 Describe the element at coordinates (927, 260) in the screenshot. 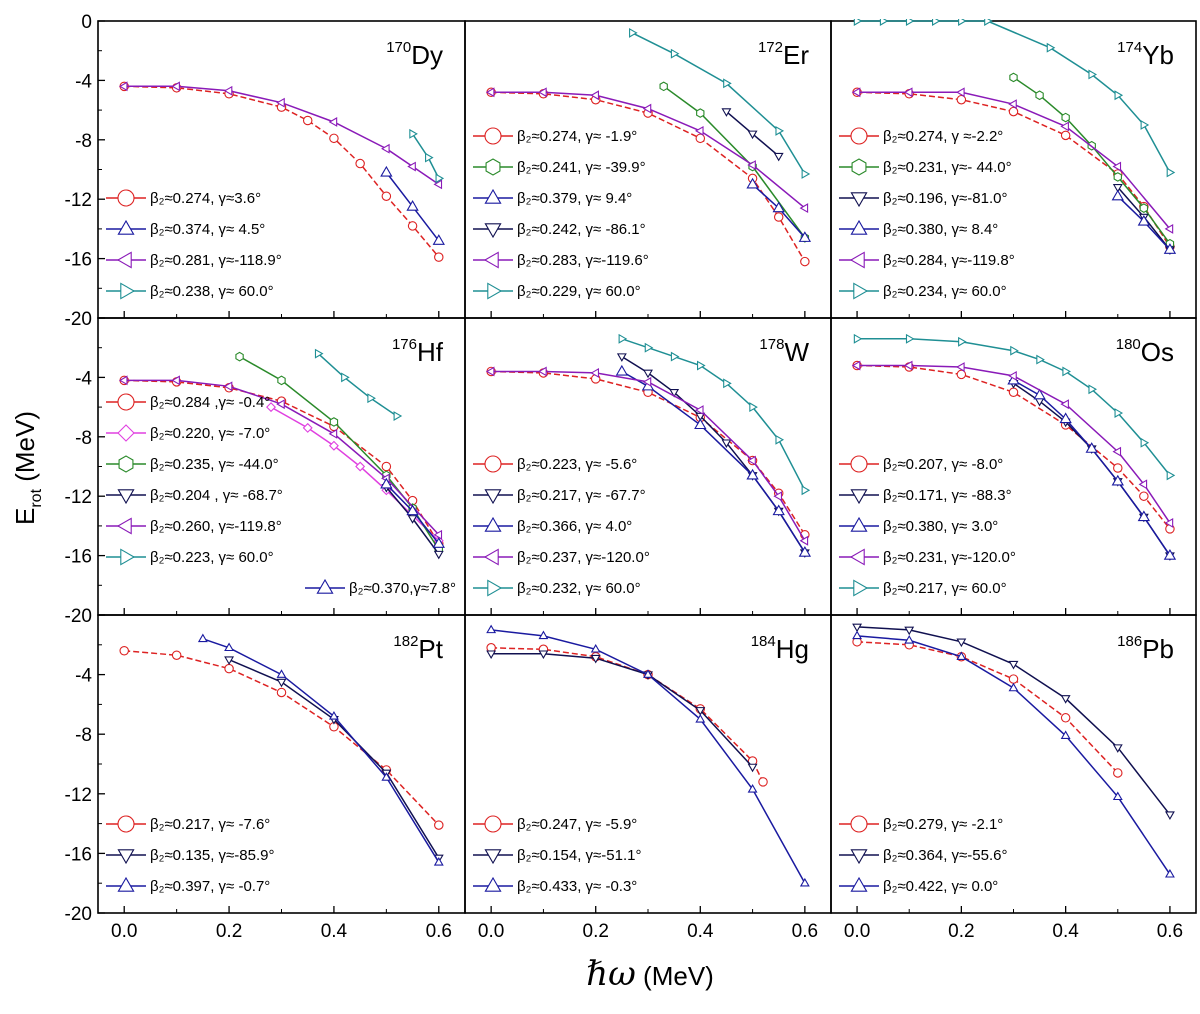

I see `legend-item: β₂≈0.284, γ≈-119.8°` at that location.